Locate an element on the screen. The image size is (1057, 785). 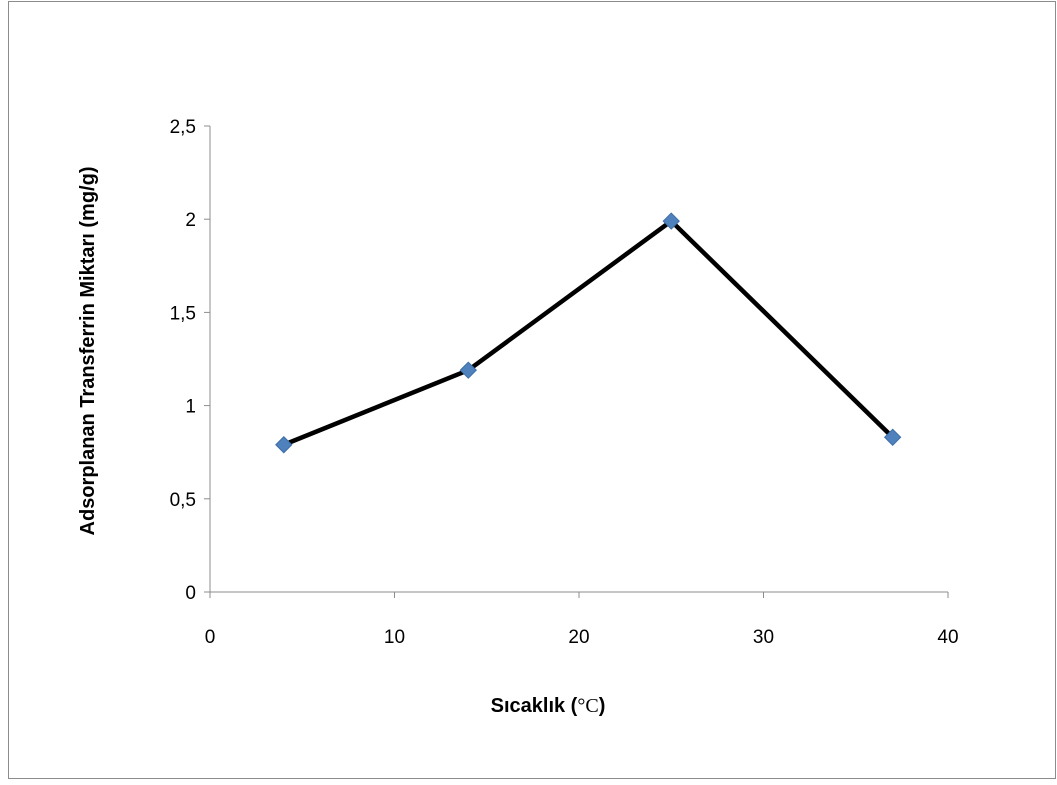
y-tick-label: 0,5 is located at coordinates (183, 500).